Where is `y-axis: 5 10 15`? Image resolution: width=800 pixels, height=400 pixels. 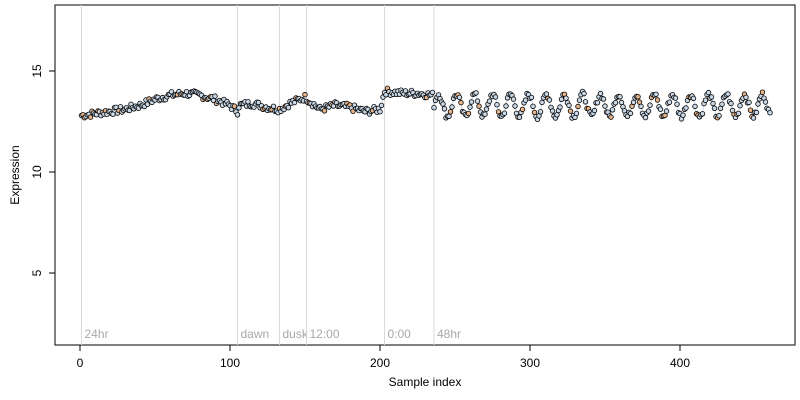
y-axis: 5 10 15 is located at coordinates (42, 170).